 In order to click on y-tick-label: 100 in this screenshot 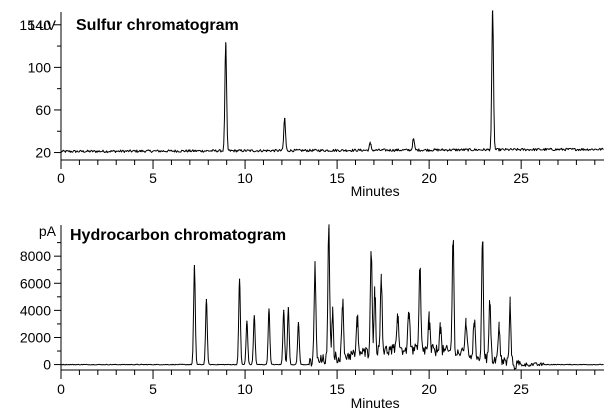, I will do `click(40, 67)`.